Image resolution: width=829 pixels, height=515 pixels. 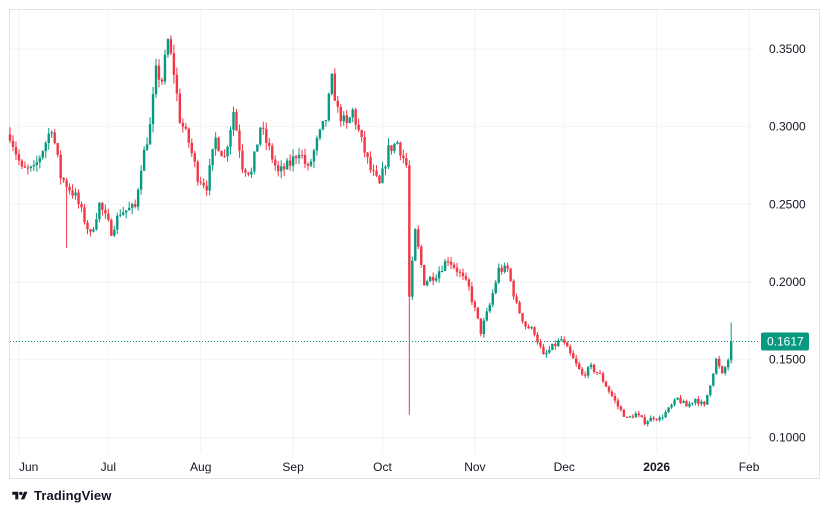 I want to click on logo-text: TradingView, so click(x=73, y=495).